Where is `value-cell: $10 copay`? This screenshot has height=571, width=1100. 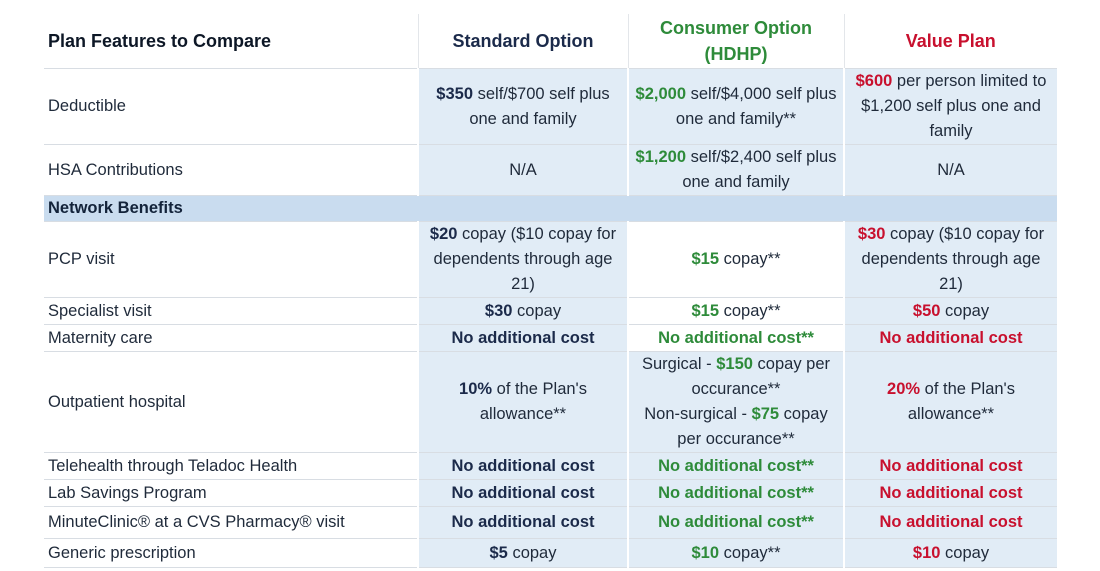 value-cell: $10 copay is located at coordinates (950, 553).